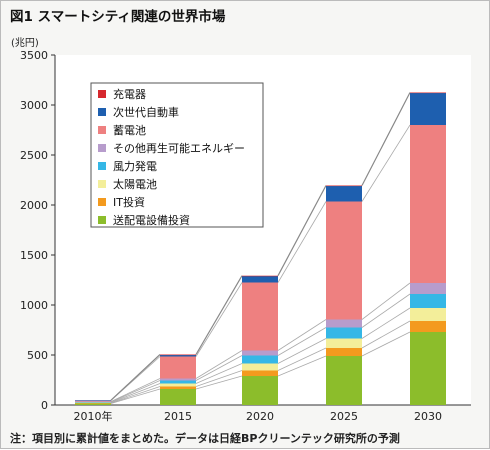  Describe the element at coordinates (129, 130) in the screenshot. I see `legend-label: 蓄電池` at that location.